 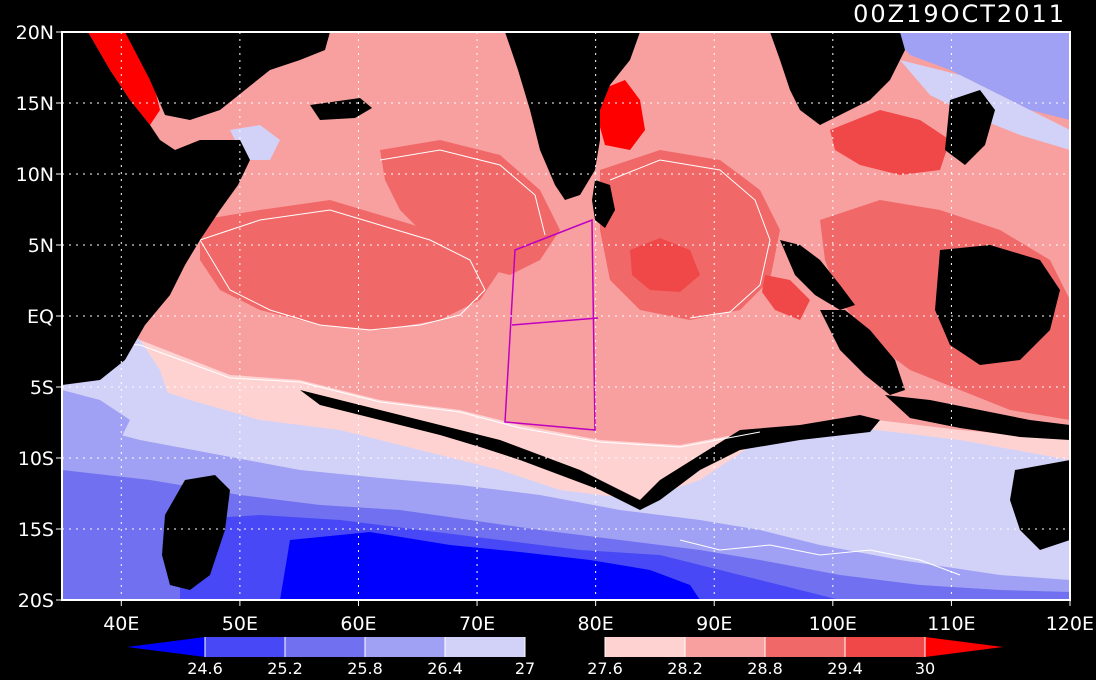 I want to click on lat-label: 10N, so click(x=35, y=175).